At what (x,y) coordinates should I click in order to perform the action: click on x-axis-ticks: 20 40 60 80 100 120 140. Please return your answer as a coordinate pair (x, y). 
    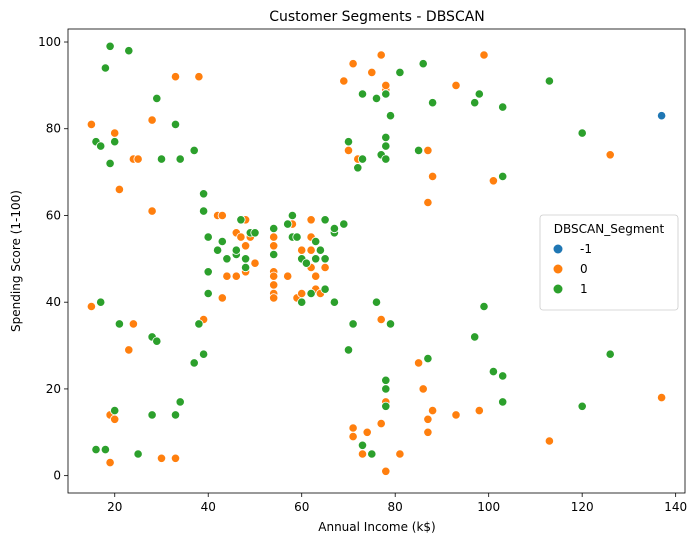
    Looking at the image, I should click on (397, 503).